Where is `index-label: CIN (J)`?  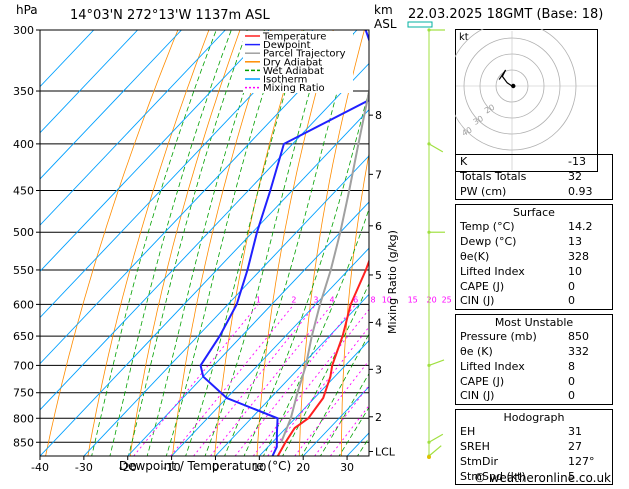 index-label: CIN (J) is located at coordinates (477, 301).